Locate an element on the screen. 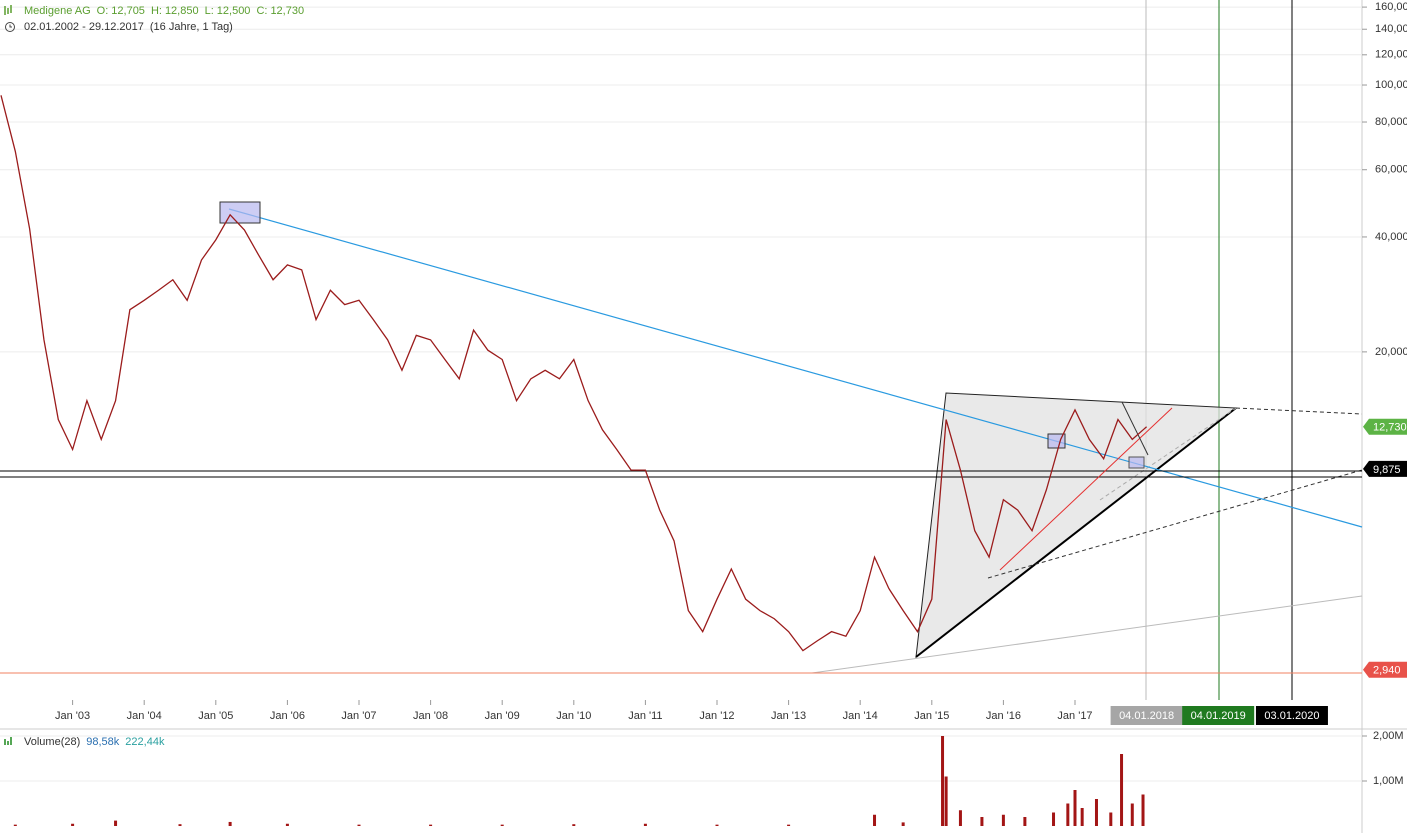 Image resolution: width=1407 pixels, height=833 pixels. volume-legend: Volume(28) 98,58k 222,44k is located at coordinates (94, 742).